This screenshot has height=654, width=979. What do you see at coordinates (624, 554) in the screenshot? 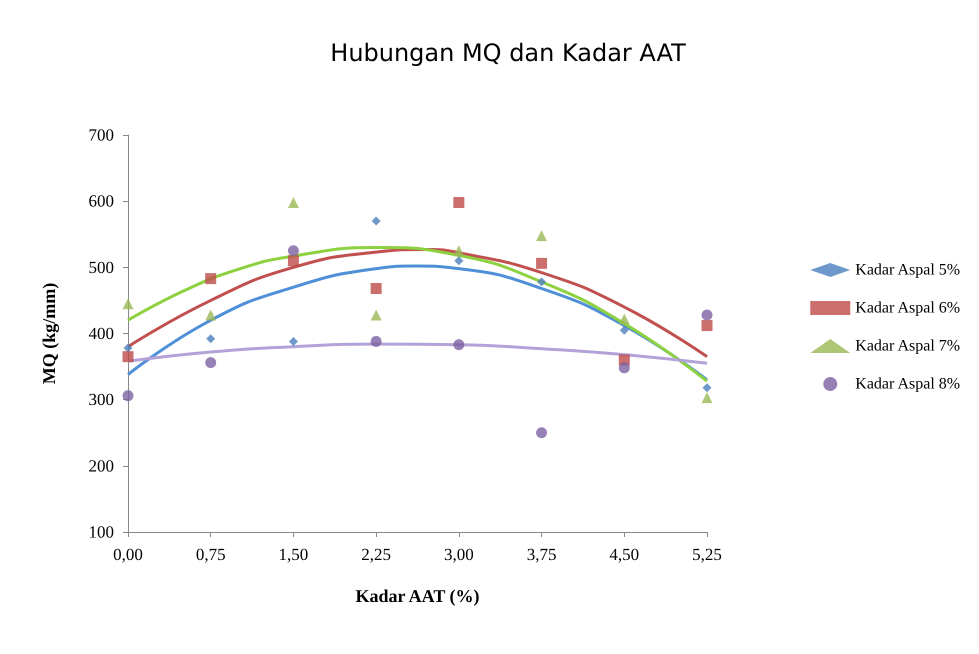
I see `x-tick-label: 4,50` at bounding box center [624, 554].